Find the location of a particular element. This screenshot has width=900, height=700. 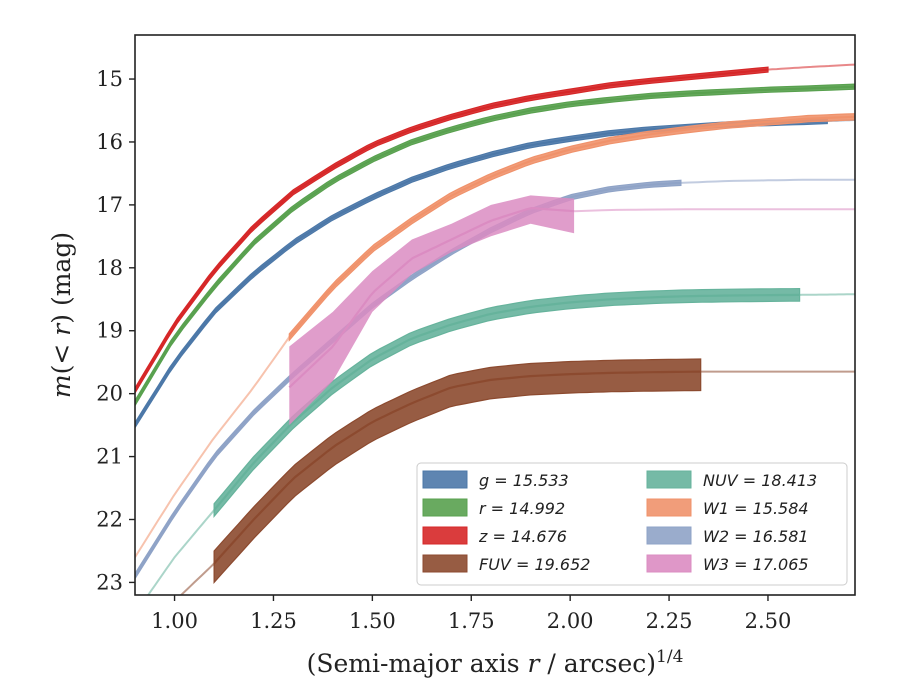

x-tick-label: 1.00 is located at coordinates (174, 621).